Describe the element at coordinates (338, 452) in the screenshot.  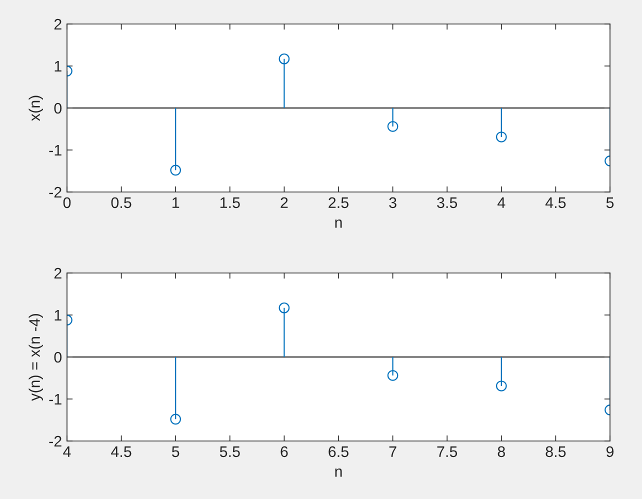
I see `x-tick-label: 6.5` at that location.